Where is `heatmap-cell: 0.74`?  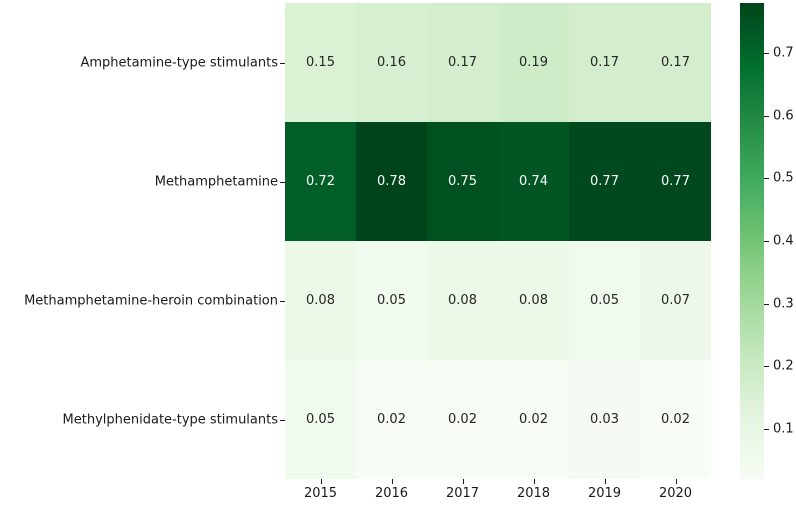
heatmap-cell: 0.74 is located at coordinates (533, 181).